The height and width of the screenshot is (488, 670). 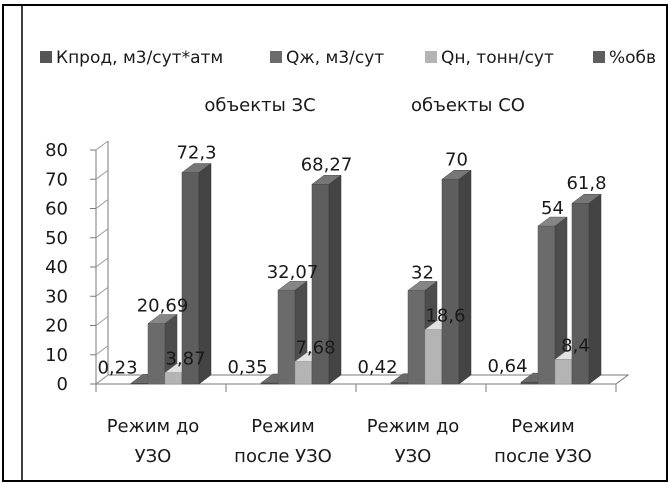 I want to click on data-label: 3,87, so click(x=185, y=359).